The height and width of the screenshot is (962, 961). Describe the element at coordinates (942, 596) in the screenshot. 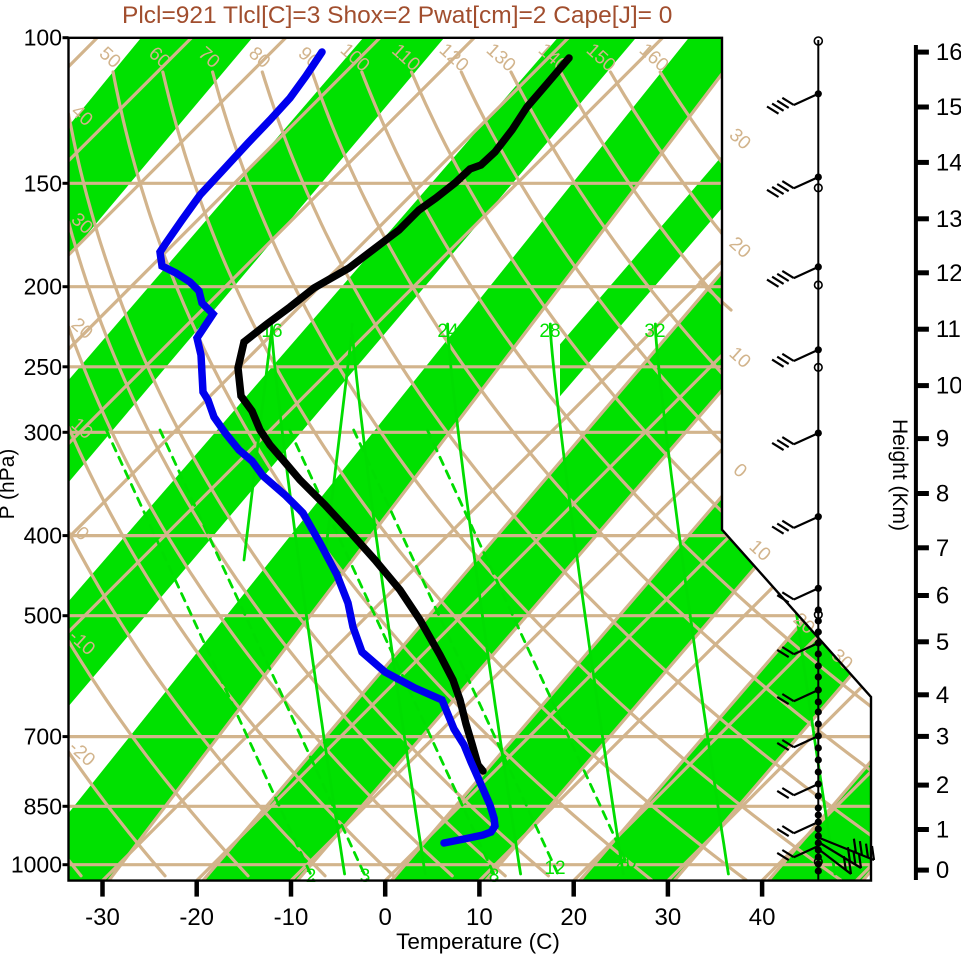

I see `svg-text: 6` at that location.